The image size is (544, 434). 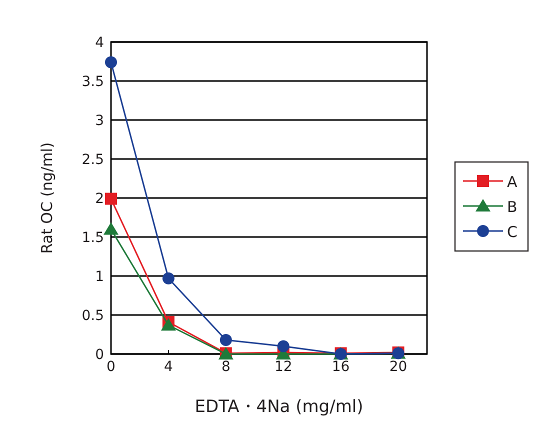 What do you see at coordinates (93, 316) in the screenshot?
I see `y-tick-label: 0.5` at bounding box center [93, 316].